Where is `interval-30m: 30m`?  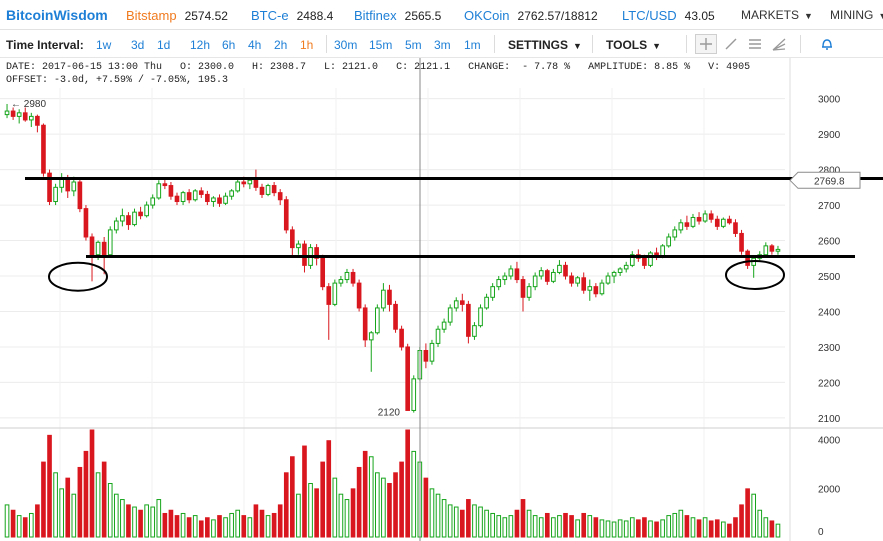
interval-30m: 30m is located at coordinates (346, 45).